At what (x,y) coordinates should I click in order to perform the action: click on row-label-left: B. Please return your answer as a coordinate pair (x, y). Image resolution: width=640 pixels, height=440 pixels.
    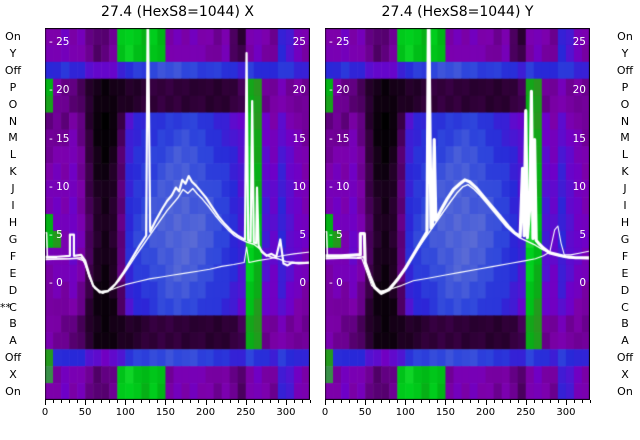
    Looking at the image, I should click on (13, 324).